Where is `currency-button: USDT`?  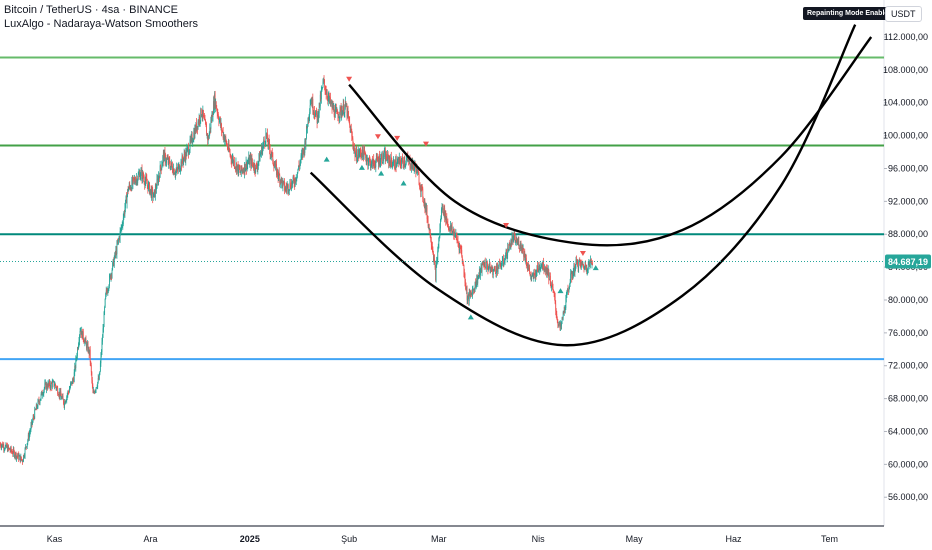 currency-button: USDT is located at coordinates (903, 14).